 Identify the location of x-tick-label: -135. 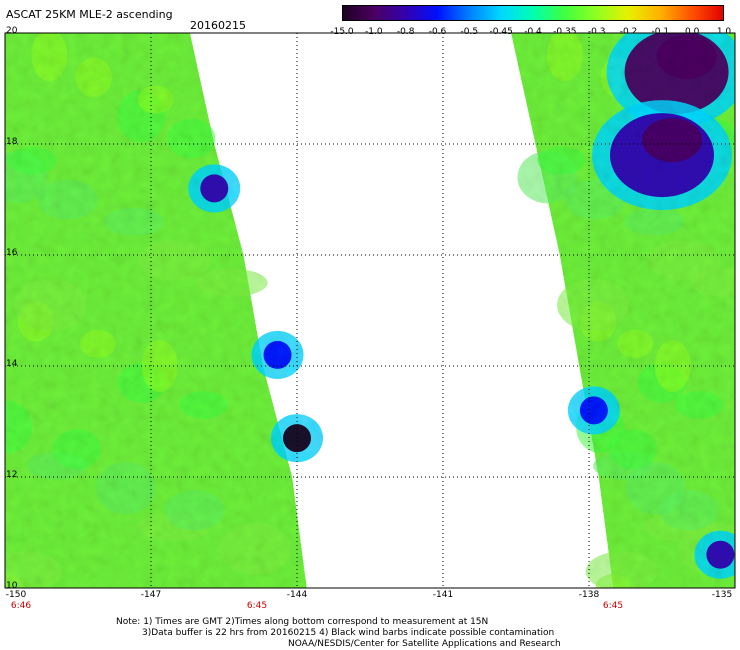
(722, 595).